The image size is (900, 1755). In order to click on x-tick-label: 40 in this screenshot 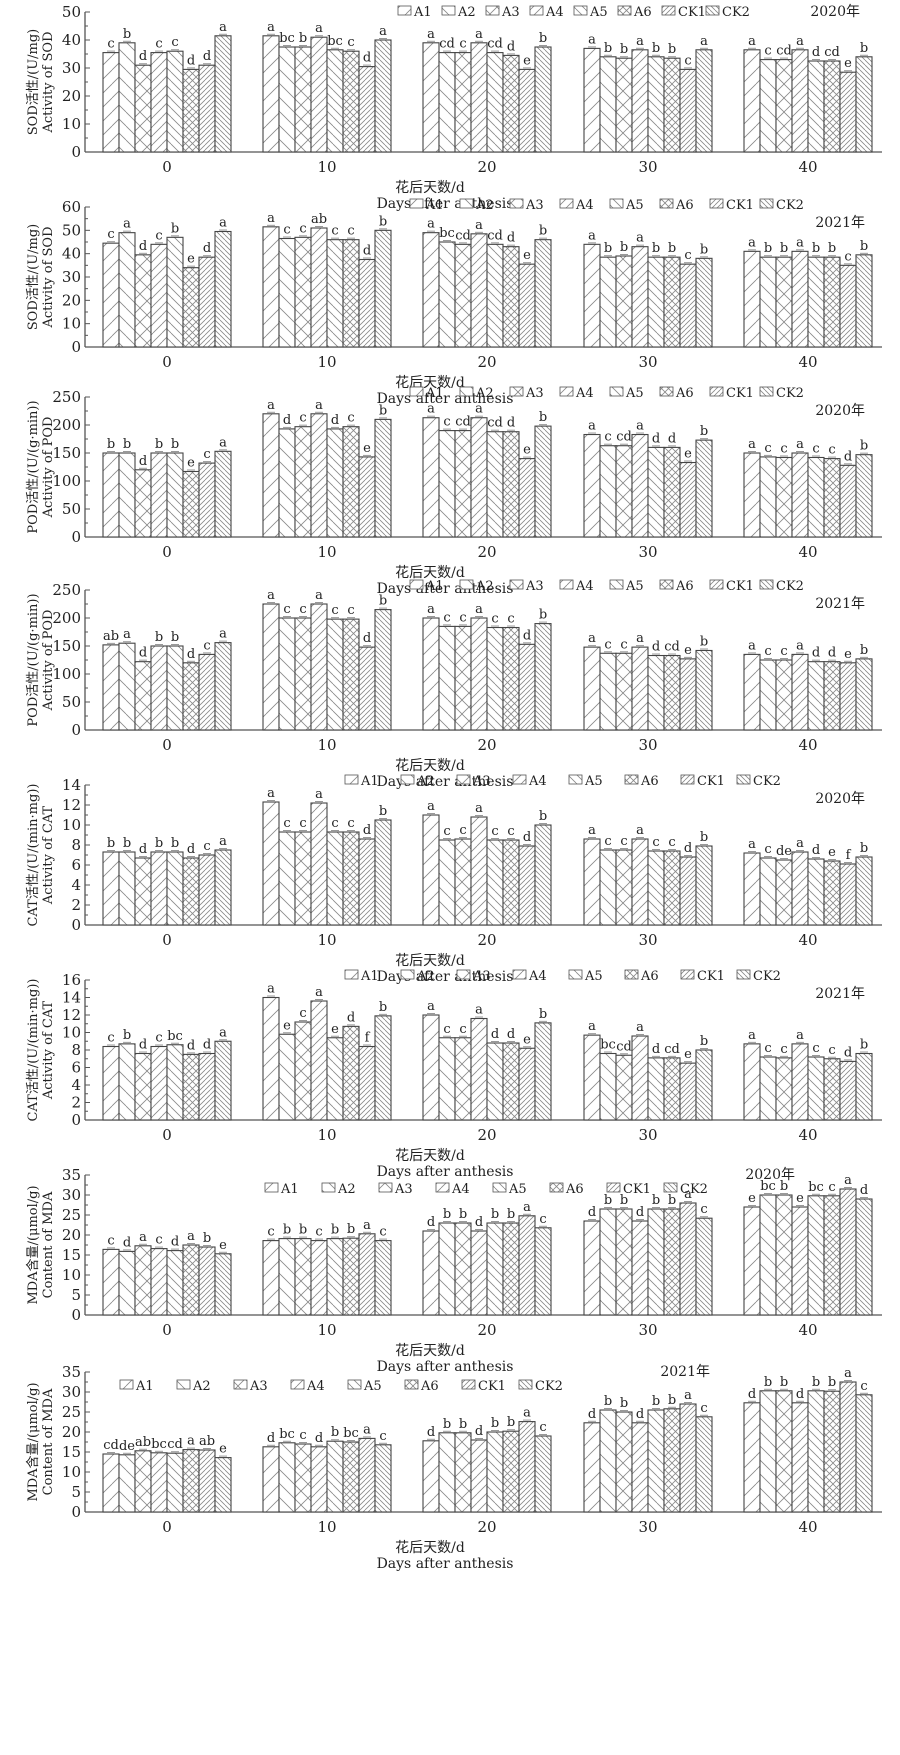, I will do `click(807, 552)`.